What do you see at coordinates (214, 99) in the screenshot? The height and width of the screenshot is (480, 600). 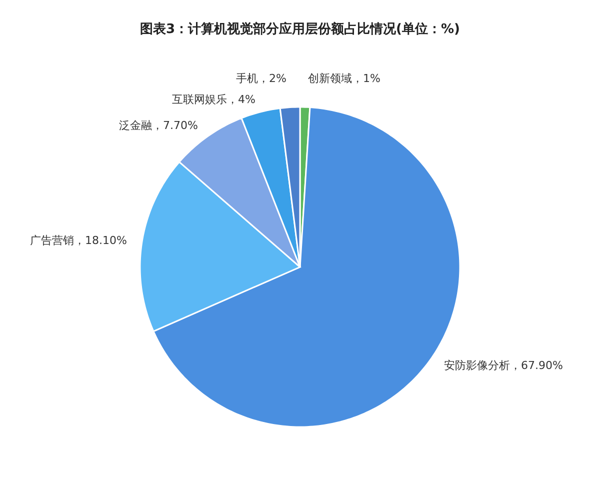 I see `slice-label: 互联网娱乐，4%` at bounding box center [214, 99].